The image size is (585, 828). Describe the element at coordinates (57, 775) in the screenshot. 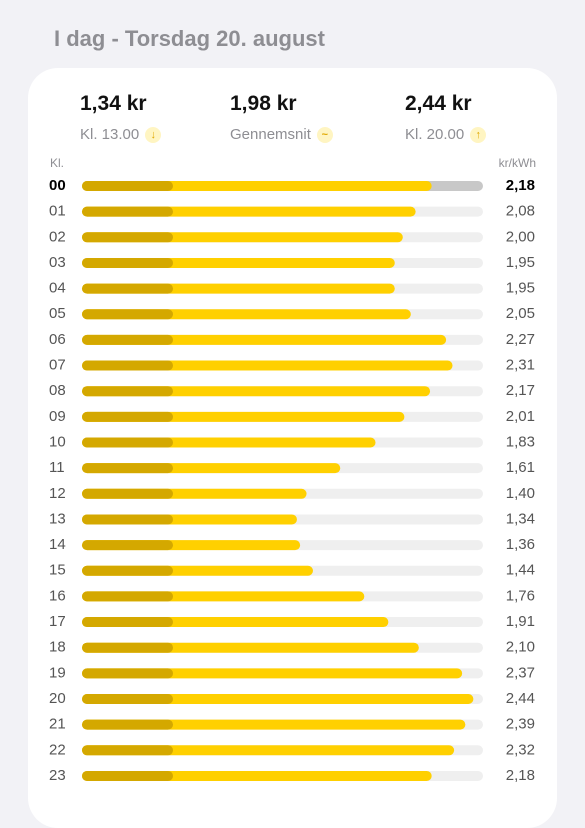

I see `hour-label: 23` at that location.